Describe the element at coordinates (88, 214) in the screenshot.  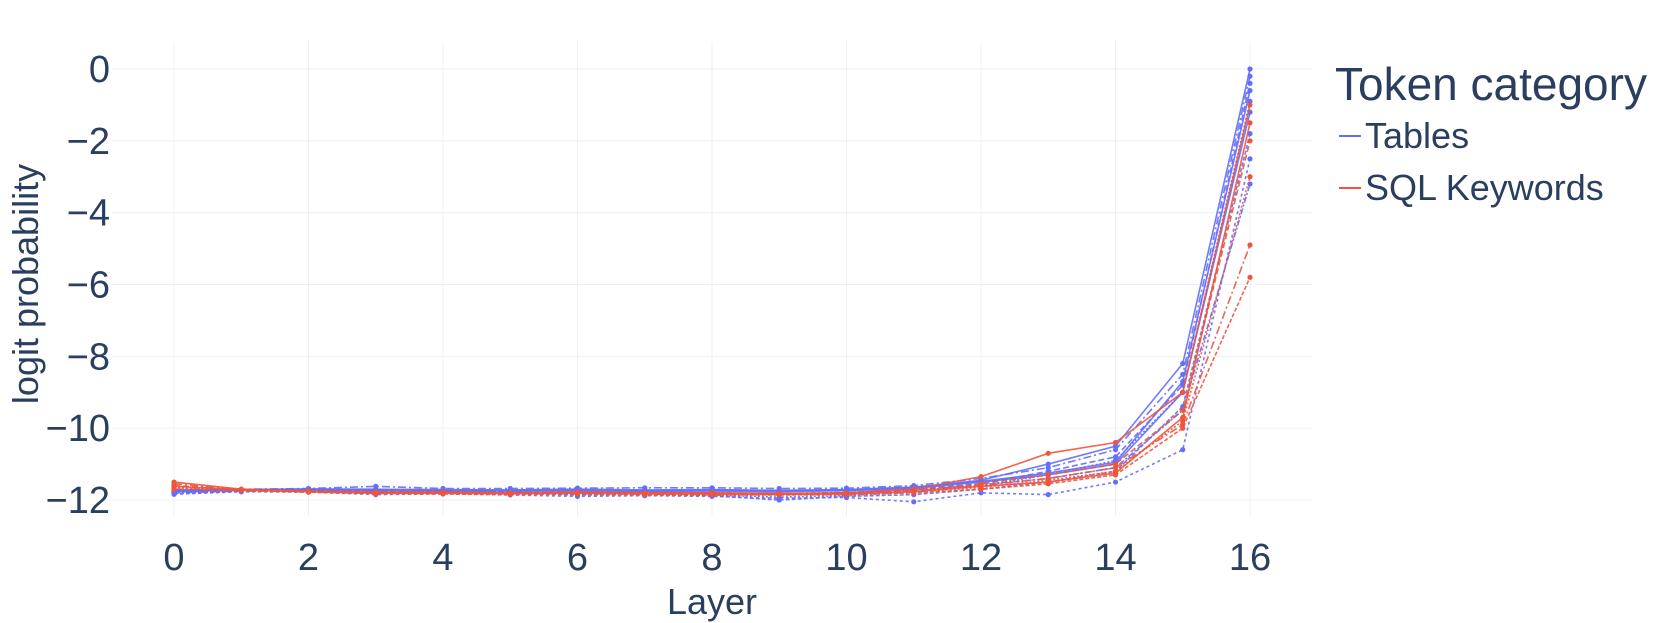
I see `y-tick-label: −4` at that location.